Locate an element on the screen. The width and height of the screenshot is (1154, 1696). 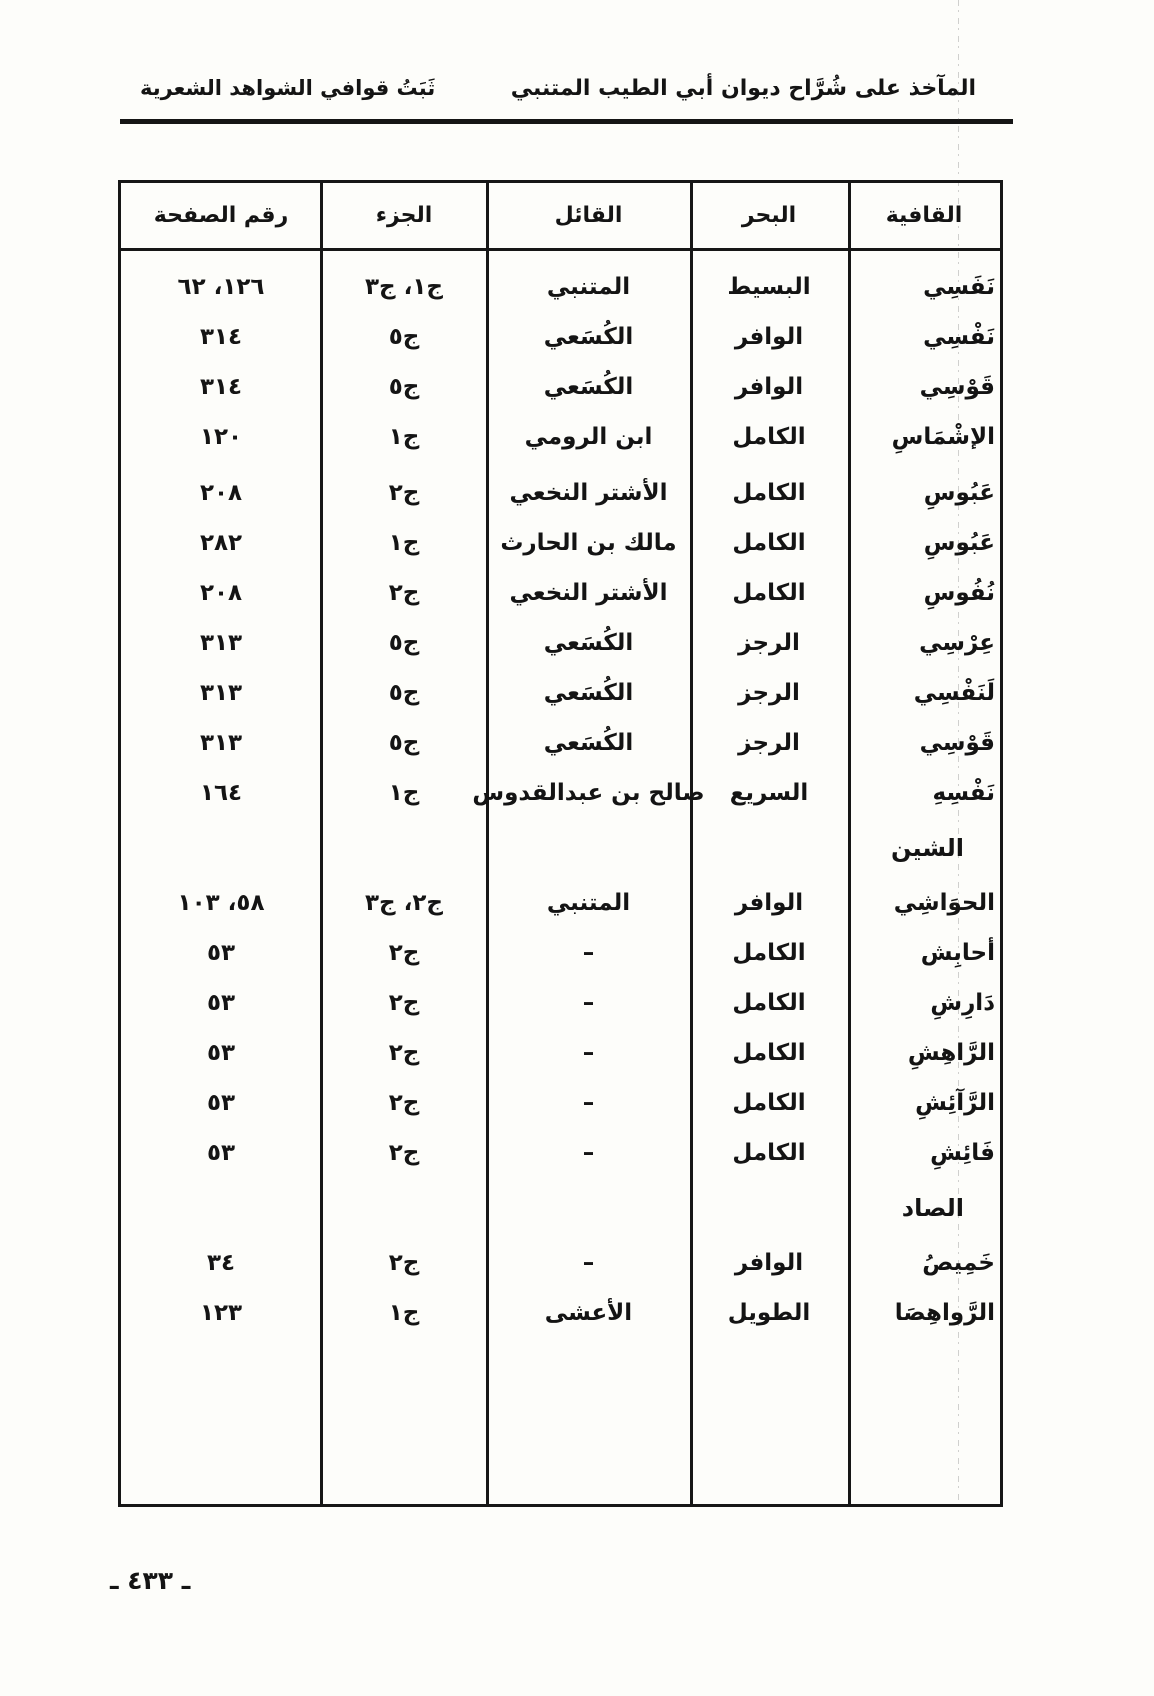
table-row: الحوَاشِي الوافر المتنبي ج٢، ج٣ ٥٨، ١٠٣ is located at coordinates (560, 903).